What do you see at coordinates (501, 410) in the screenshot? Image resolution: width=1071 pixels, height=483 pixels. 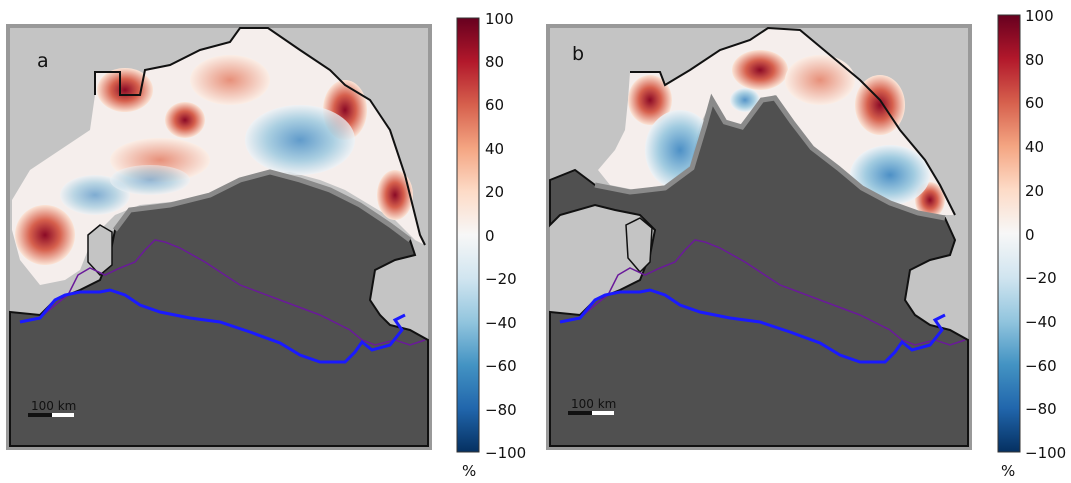 I see `colorbar-a-tick-m80: −80` at bounding box center [501, 410].